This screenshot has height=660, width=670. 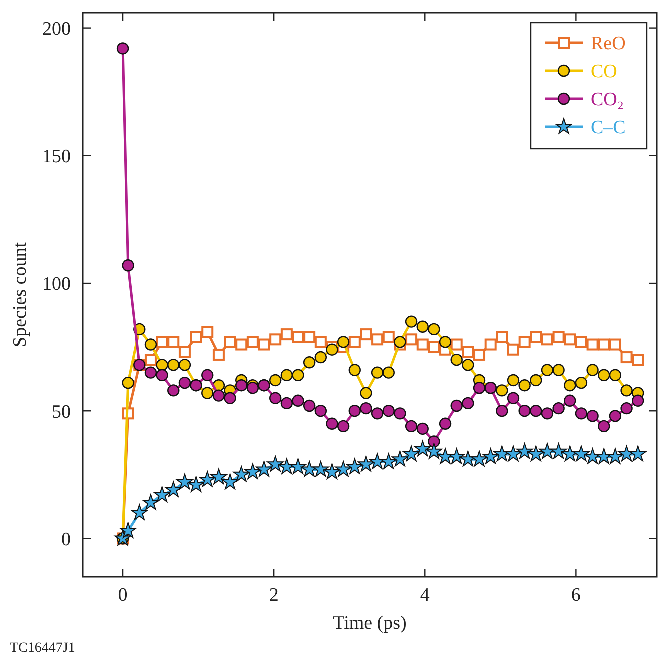 What do you see at coordinates (608, 44) in the screenshot?
I see `legend-label: ReO` at bounding box center [608, 44].